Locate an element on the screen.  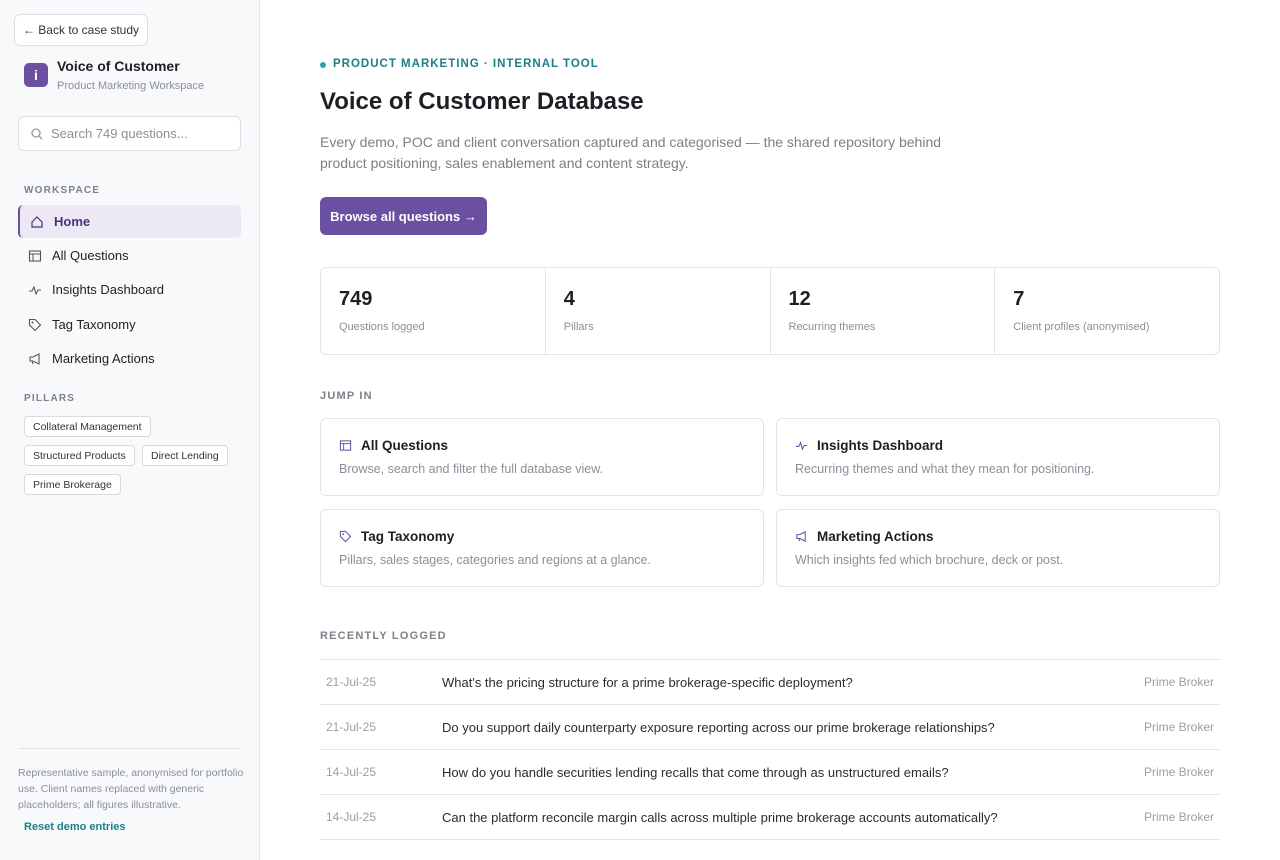
nav-item: Marketing Actions is located at coordinates (129, 358).